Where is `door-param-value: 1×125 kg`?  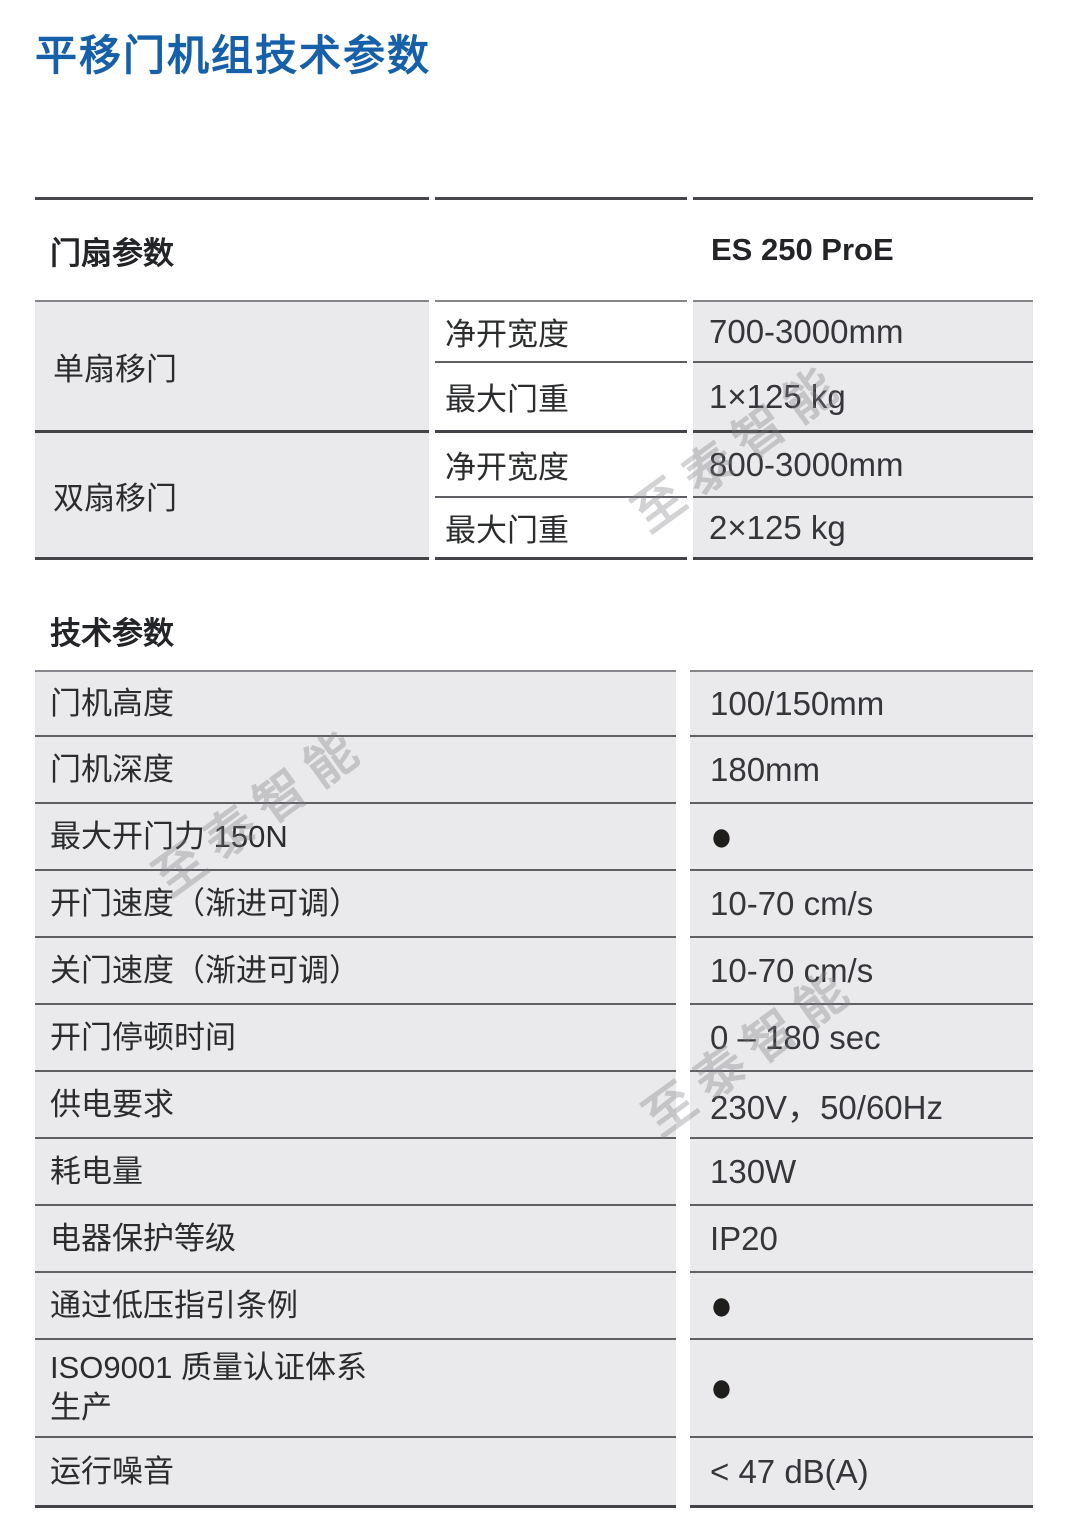 door-param-value: 1×125 kg is located at coordinates (863, 398).